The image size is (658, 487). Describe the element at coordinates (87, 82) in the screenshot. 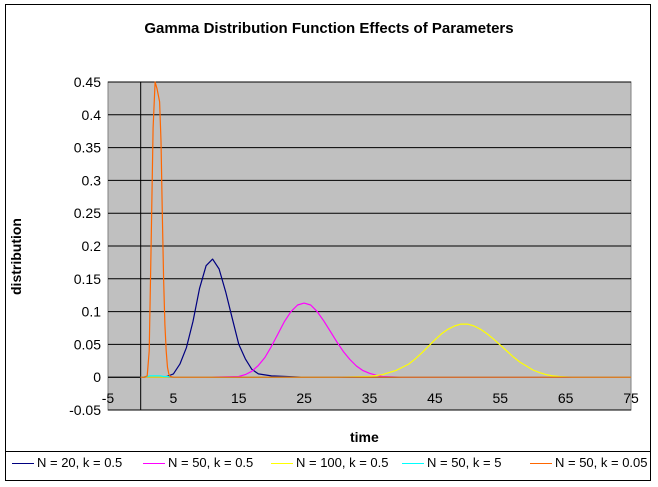

I see `y-tick-label: 0.45` at that location.